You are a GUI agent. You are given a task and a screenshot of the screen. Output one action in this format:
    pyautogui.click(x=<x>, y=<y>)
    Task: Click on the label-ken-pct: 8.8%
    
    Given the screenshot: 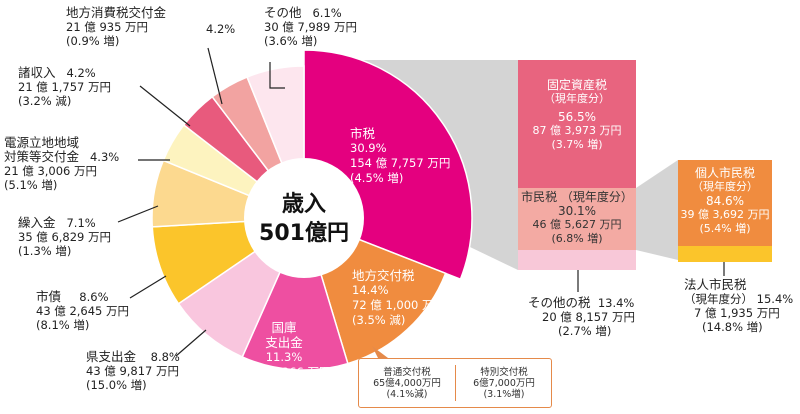 What is the action you would take?
    pyautogui.click(x=165, y=357)
    